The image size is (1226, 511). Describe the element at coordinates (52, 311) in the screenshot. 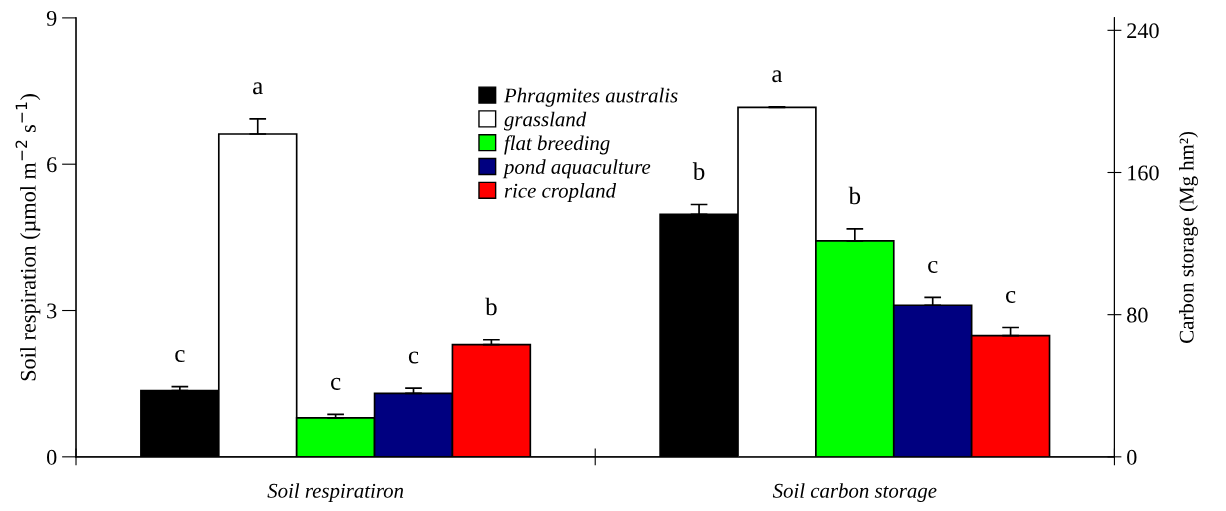

I see `y-tick-label: 3` at that location.